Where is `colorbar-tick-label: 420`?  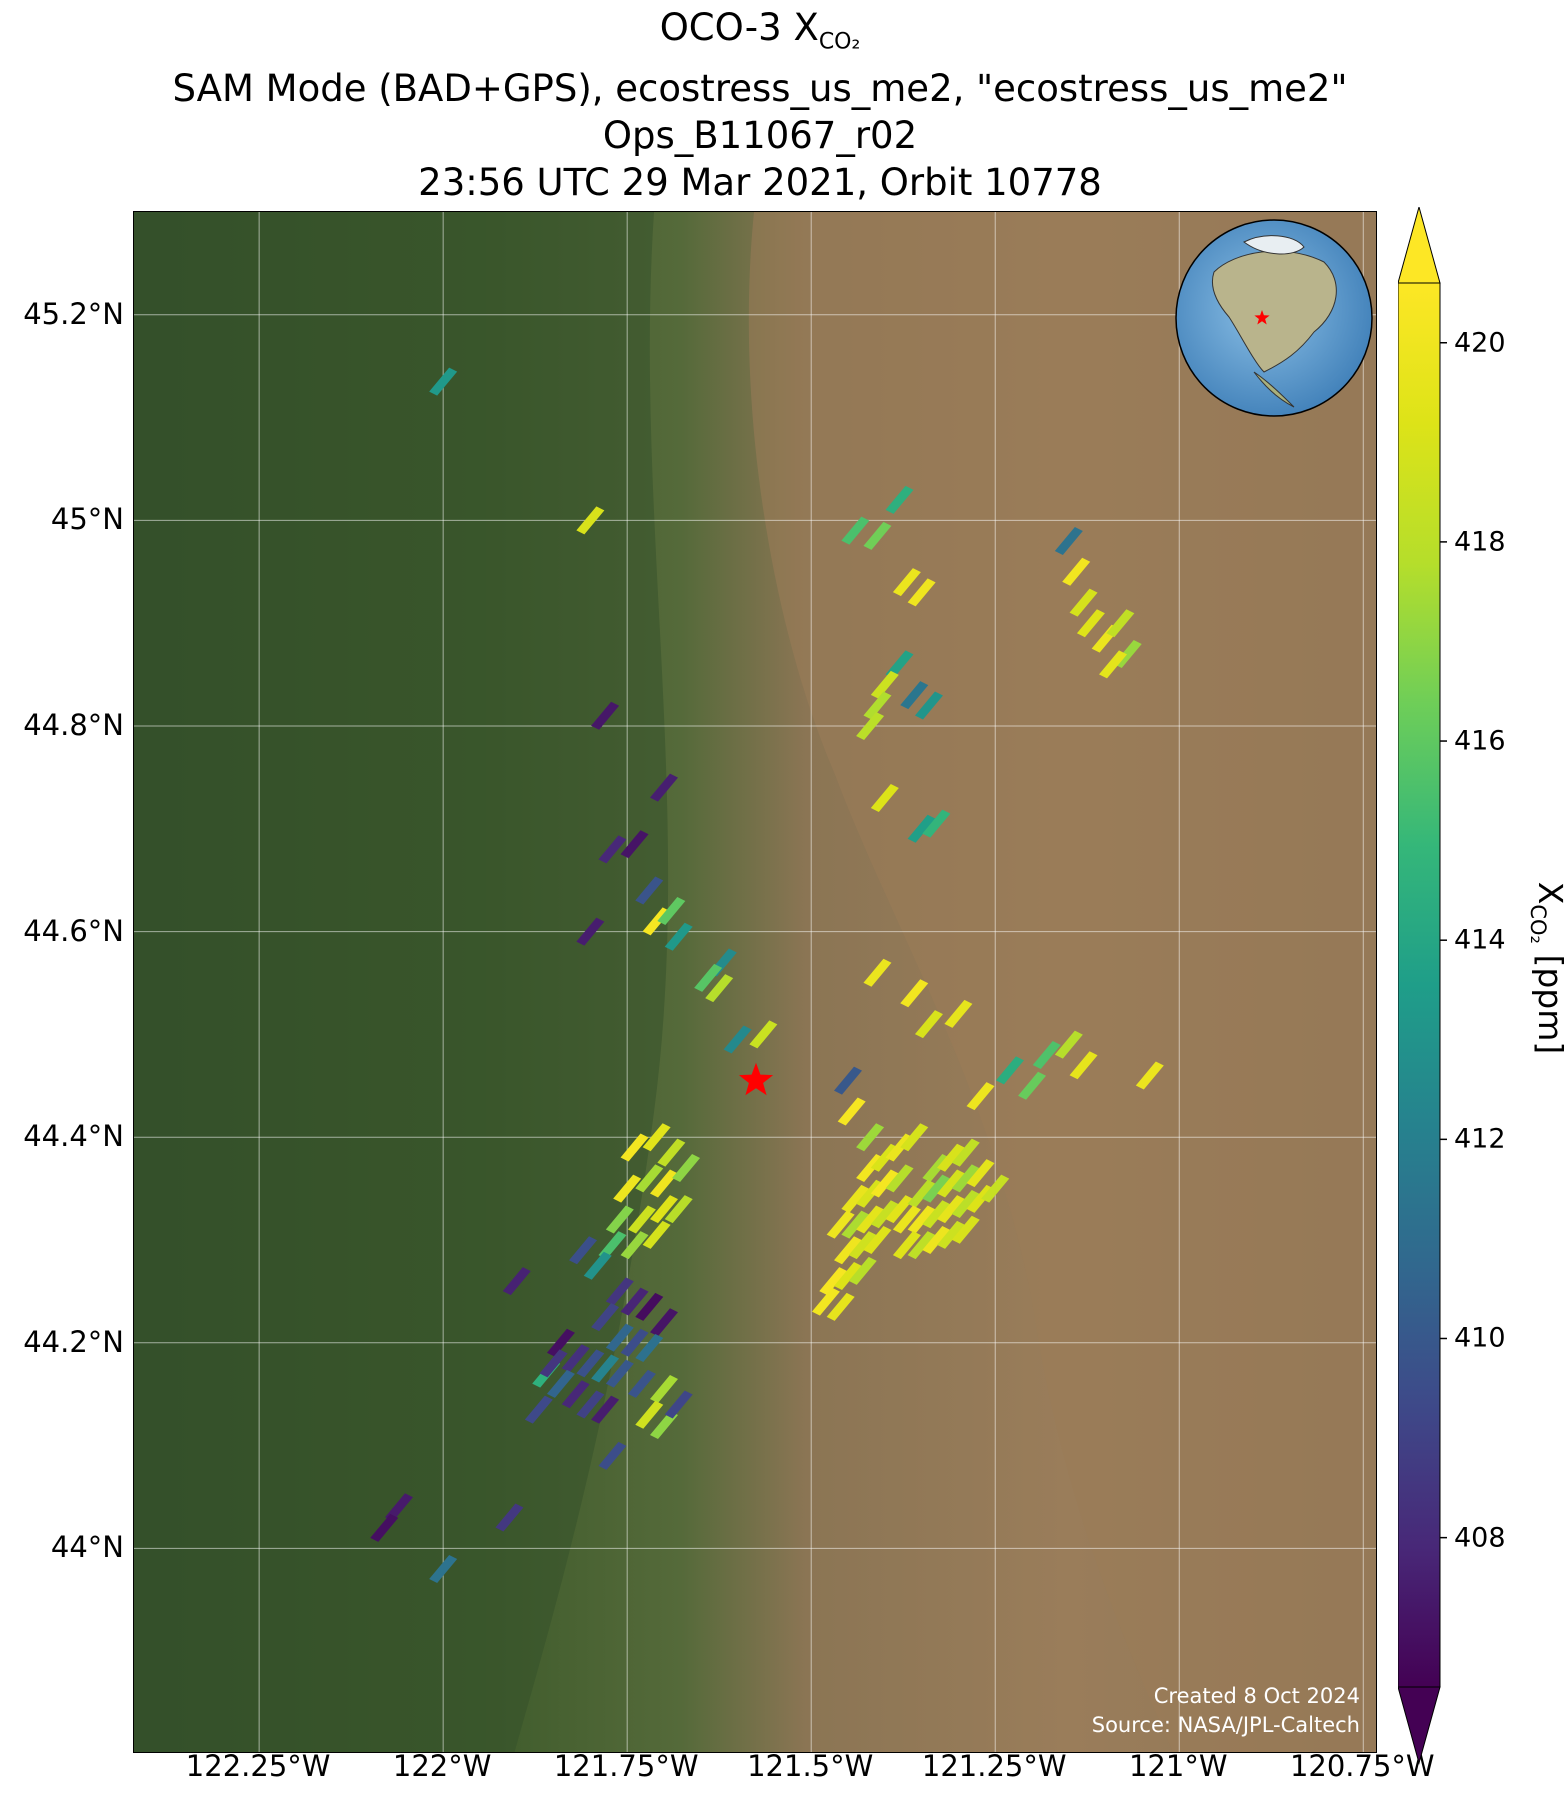
colorbar-tick-label: 420 is located at coordinates (1480, 343).